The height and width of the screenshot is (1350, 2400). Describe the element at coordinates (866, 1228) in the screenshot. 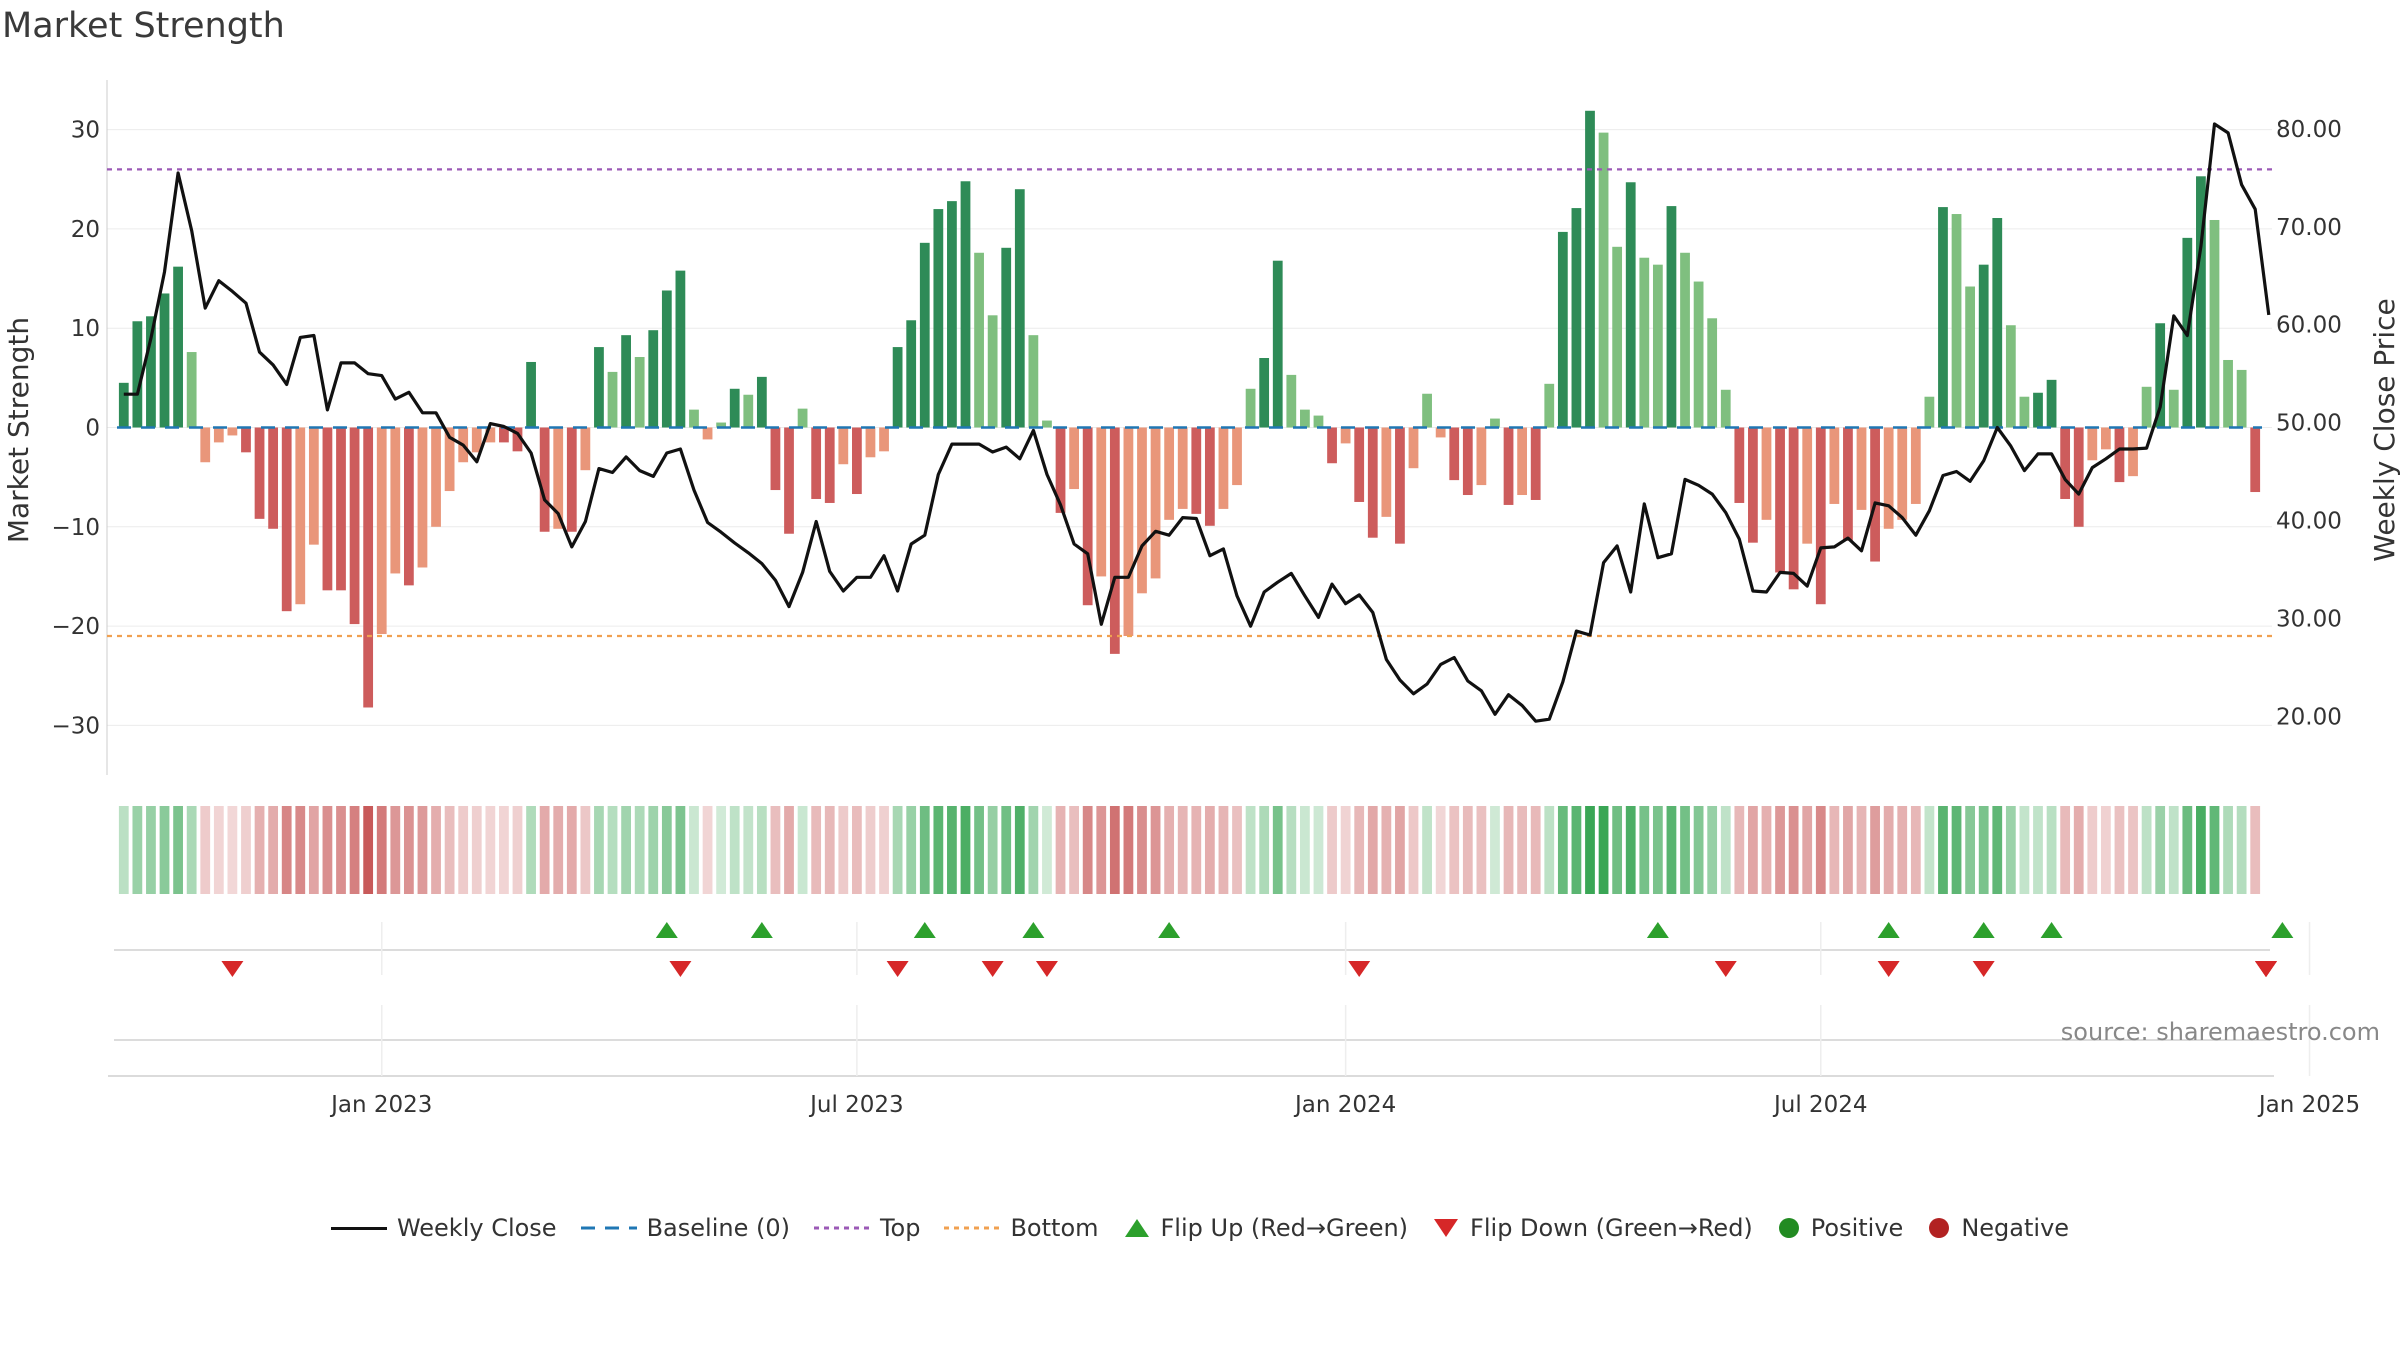

I see `legend-item-top: Top` at that location.